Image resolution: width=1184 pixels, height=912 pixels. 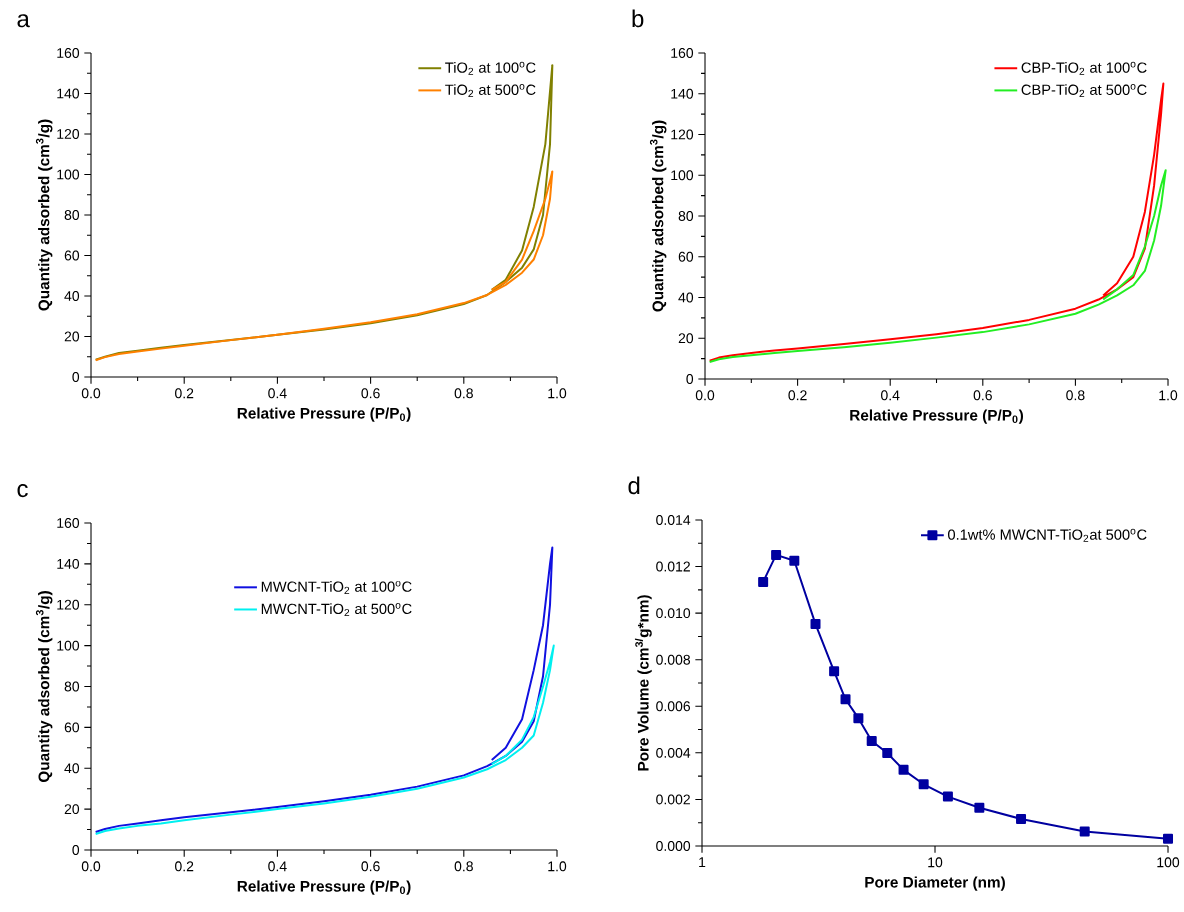 I want to click on x-tick-label: 10, so click(x=935, y=862).